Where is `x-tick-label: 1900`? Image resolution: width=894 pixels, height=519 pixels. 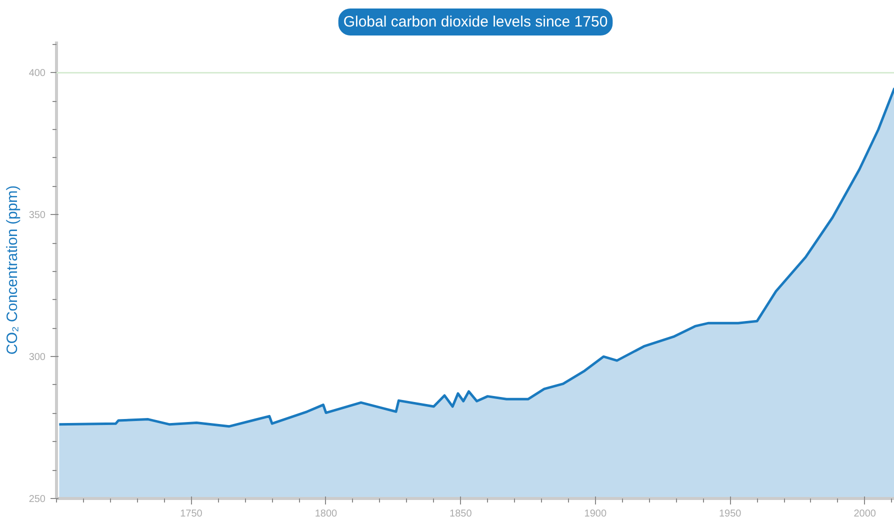 x-tick-label: 1900 is located at coordinates (595, 513).